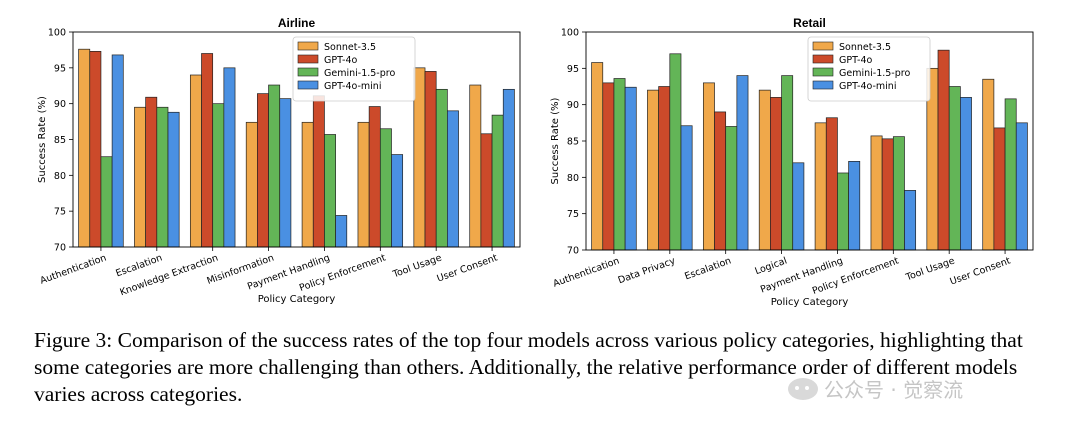 This screenshot has width=1080, height=431. I want to click on y-tick-label: 70, so click(60, 248).